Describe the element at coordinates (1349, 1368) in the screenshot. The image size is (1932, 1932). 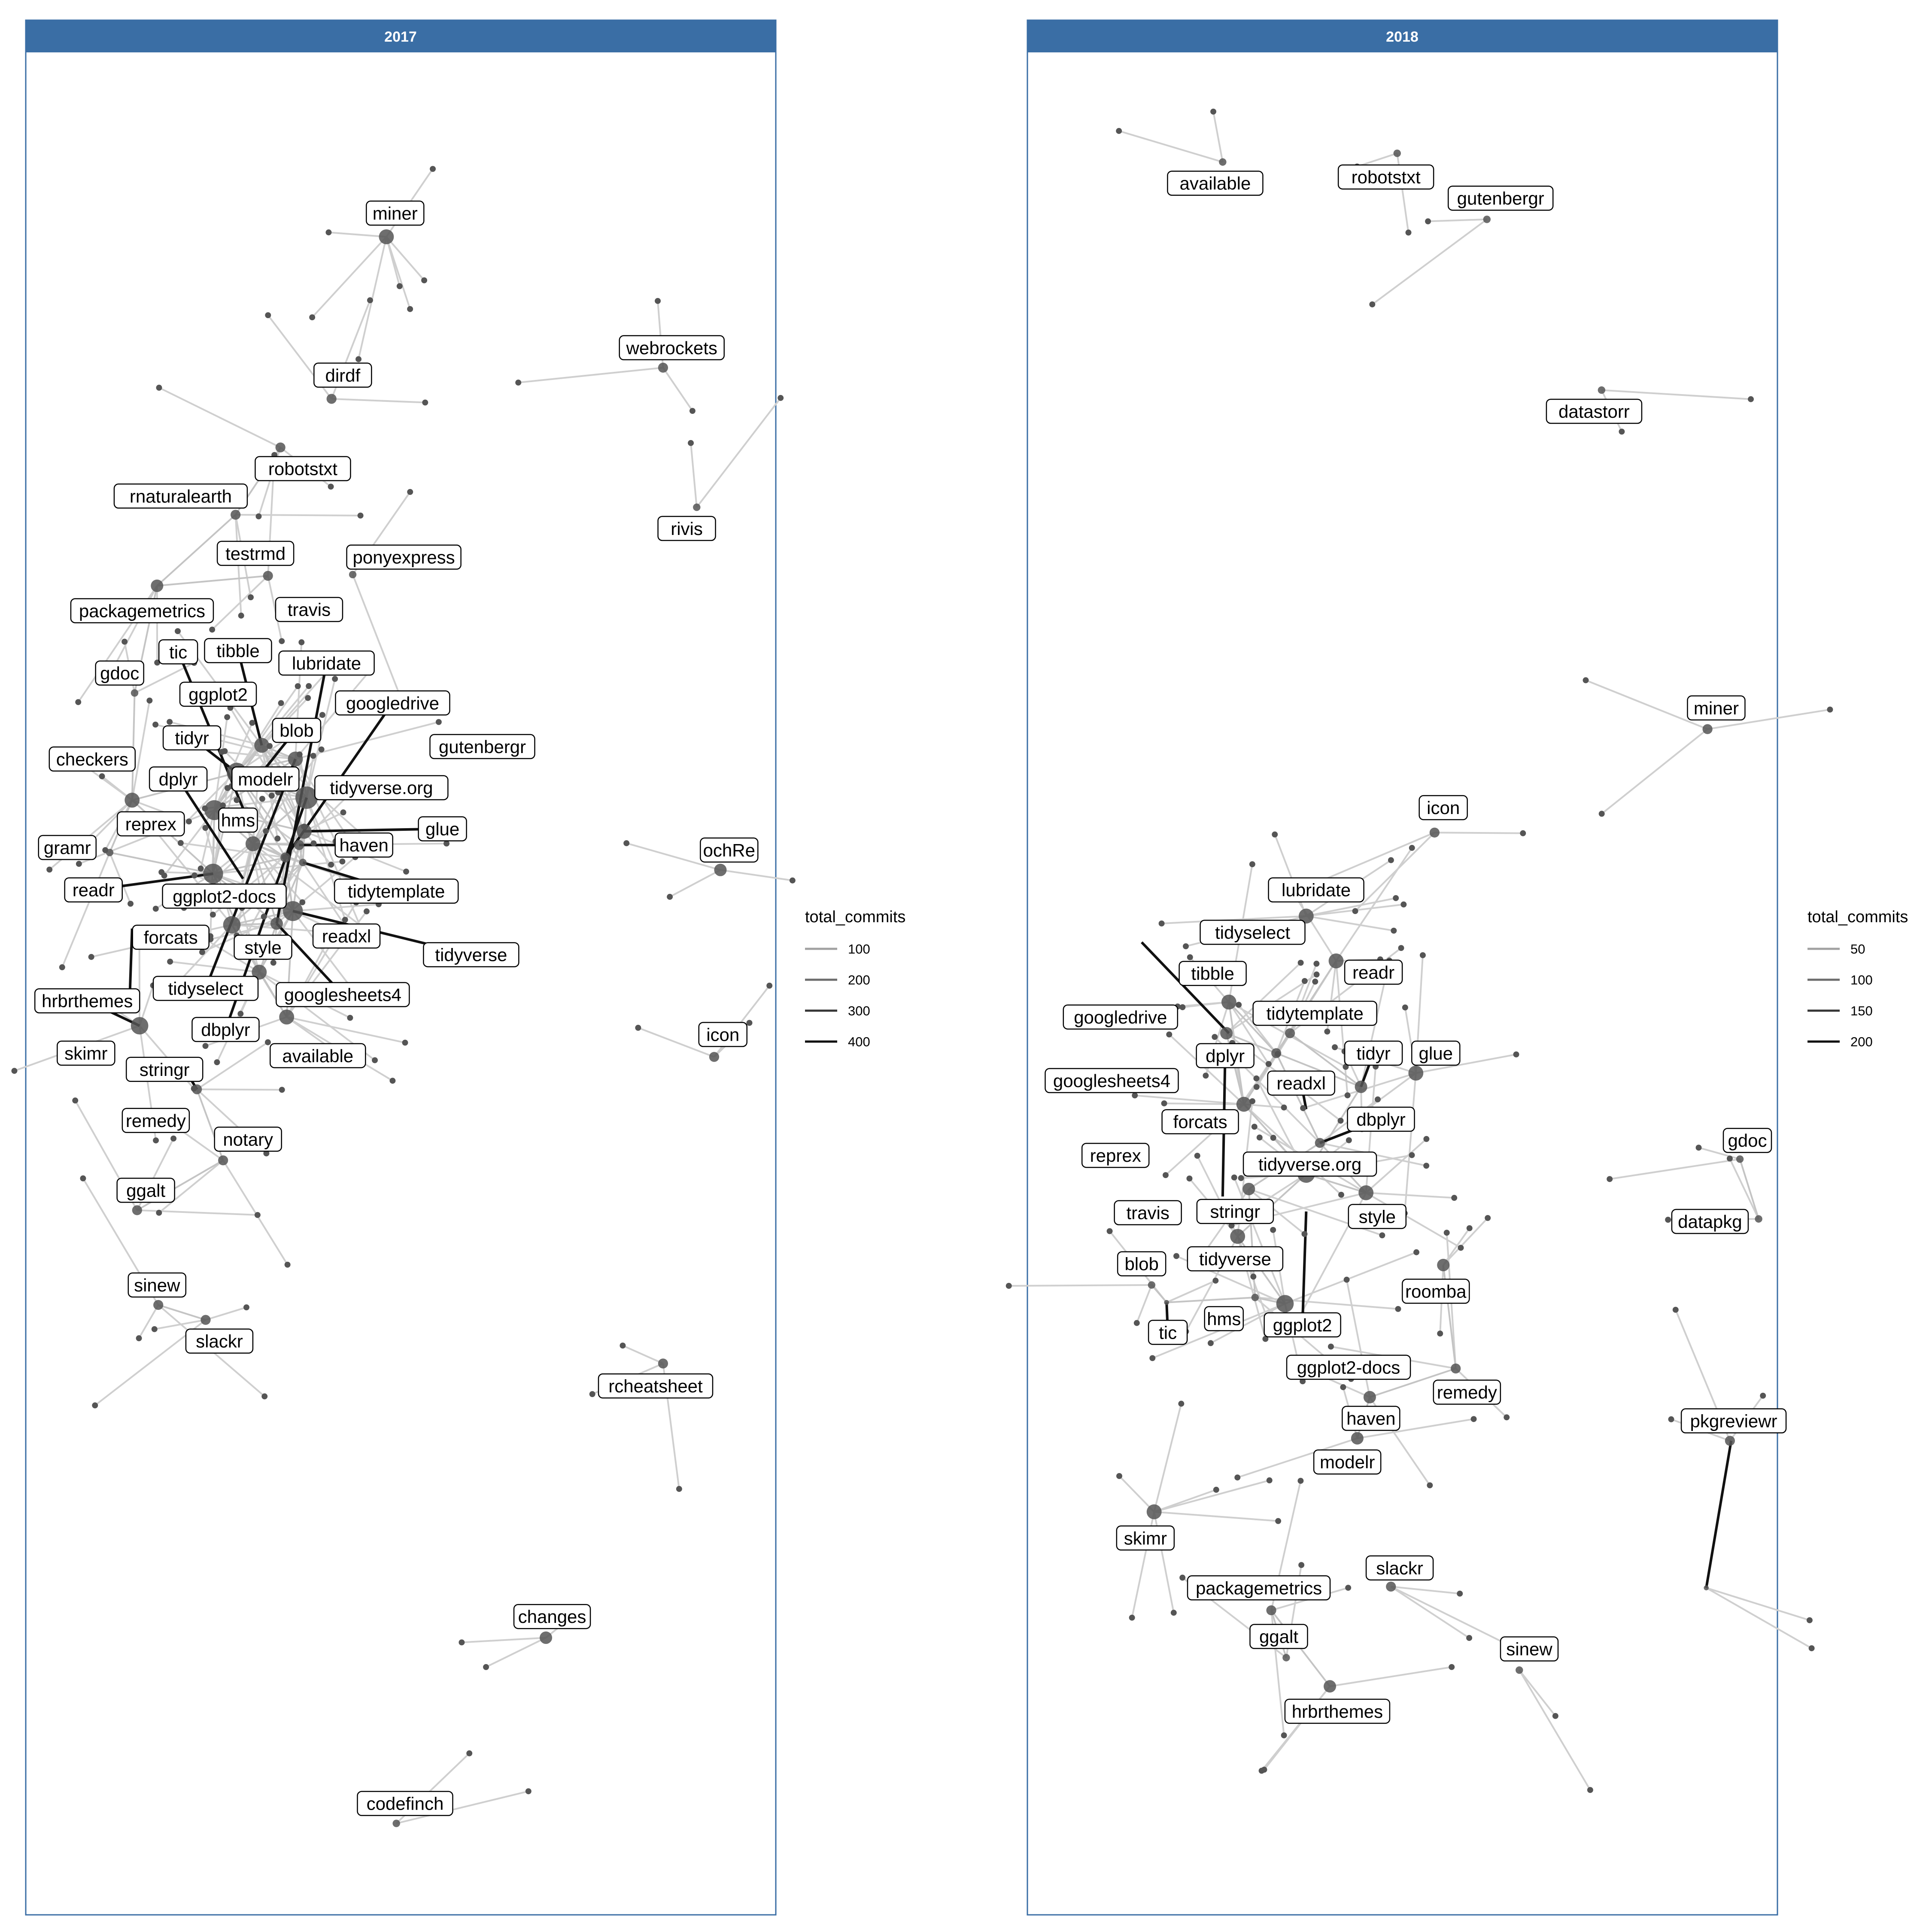
I see `node-label-text: ggplot2-docs` at that location.